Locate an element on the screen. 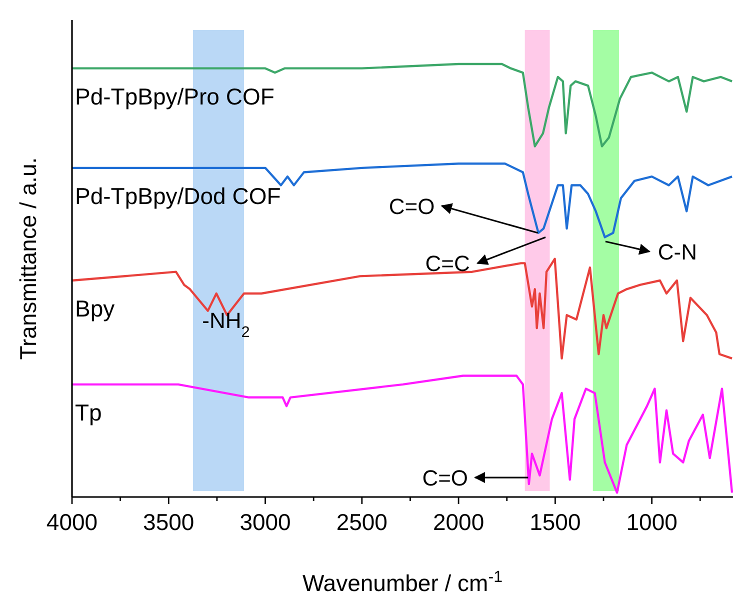  annotation: C-N is located at coordinates (677, 252).